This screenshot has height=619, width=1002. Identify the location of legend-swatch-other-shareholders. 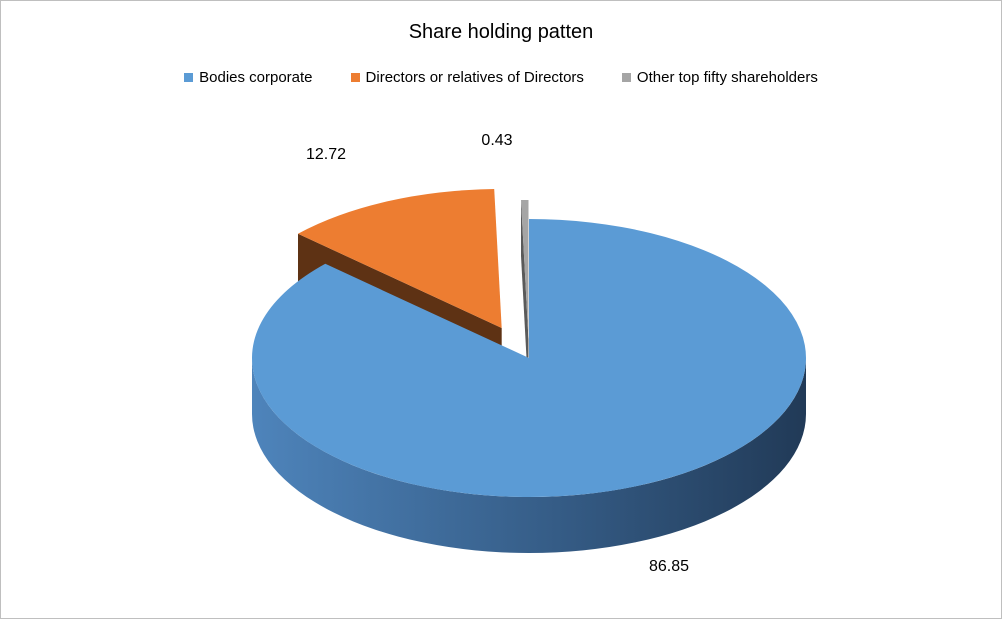
(626, 77).